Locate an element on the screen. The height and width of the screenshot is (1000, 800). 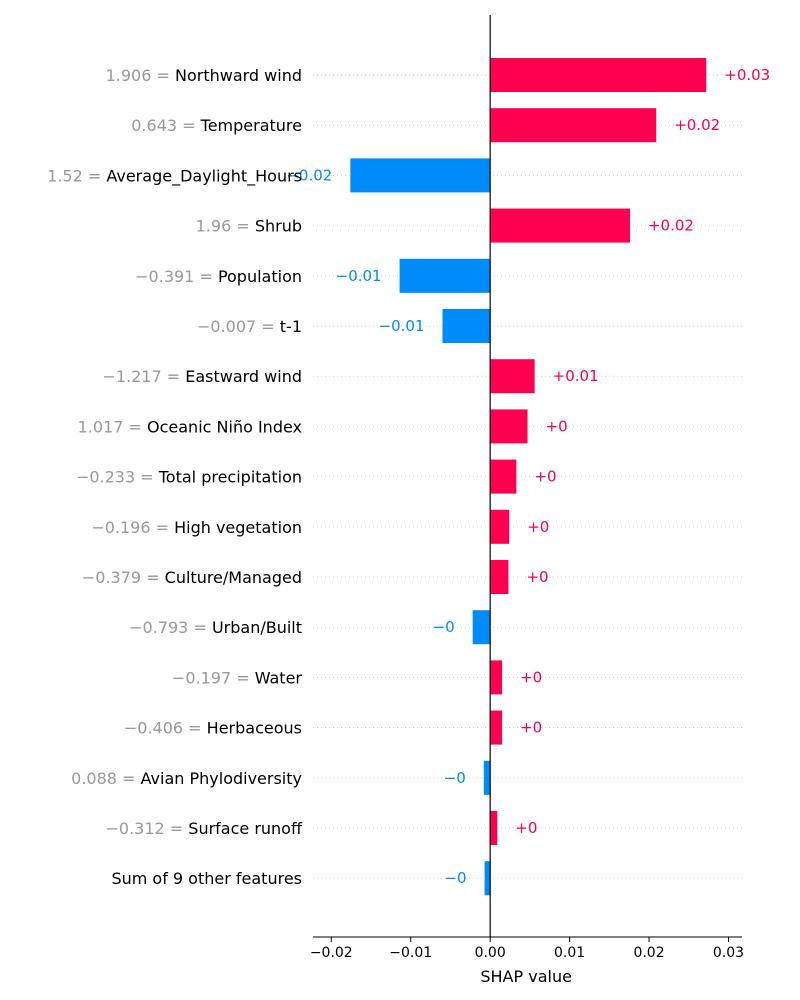
feature-value: −0.391 = is located at coordinates (176, 276).